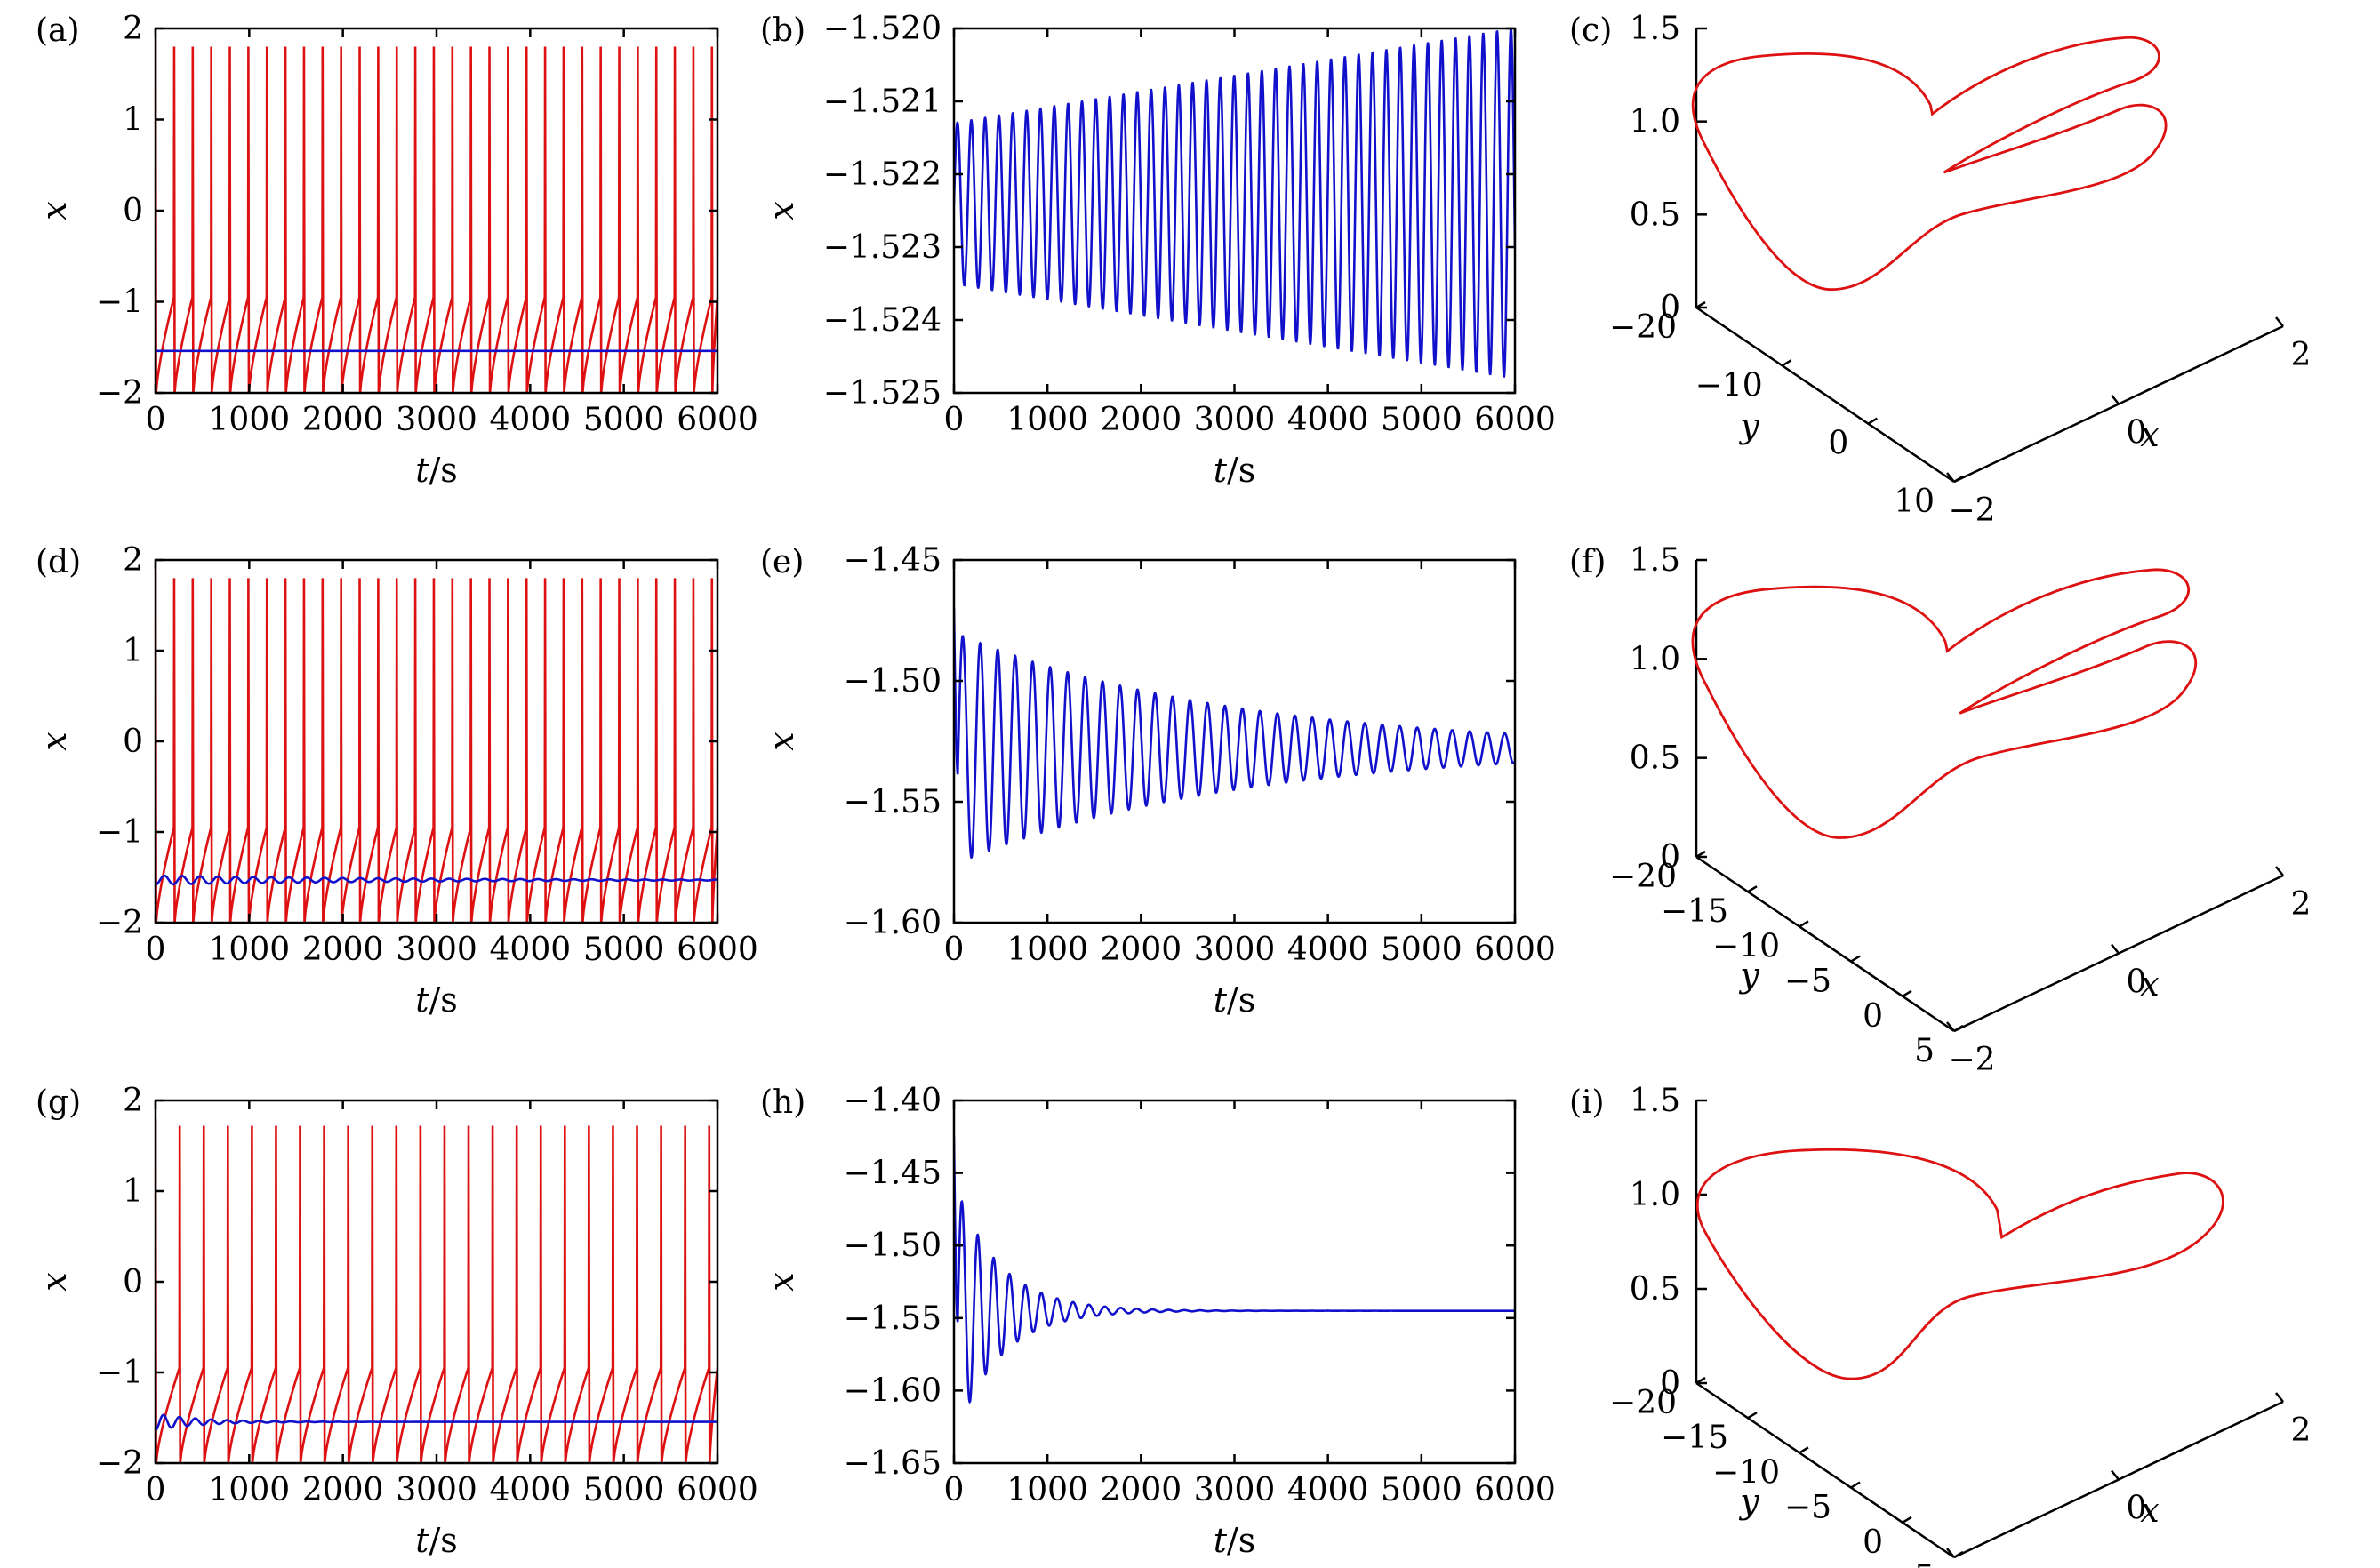 The width and height of the screenshot is (2380, 1568). Describe the element at coordinates (1924, 1051) in the screenshot. I see `y-tick-label: 5` at that location.